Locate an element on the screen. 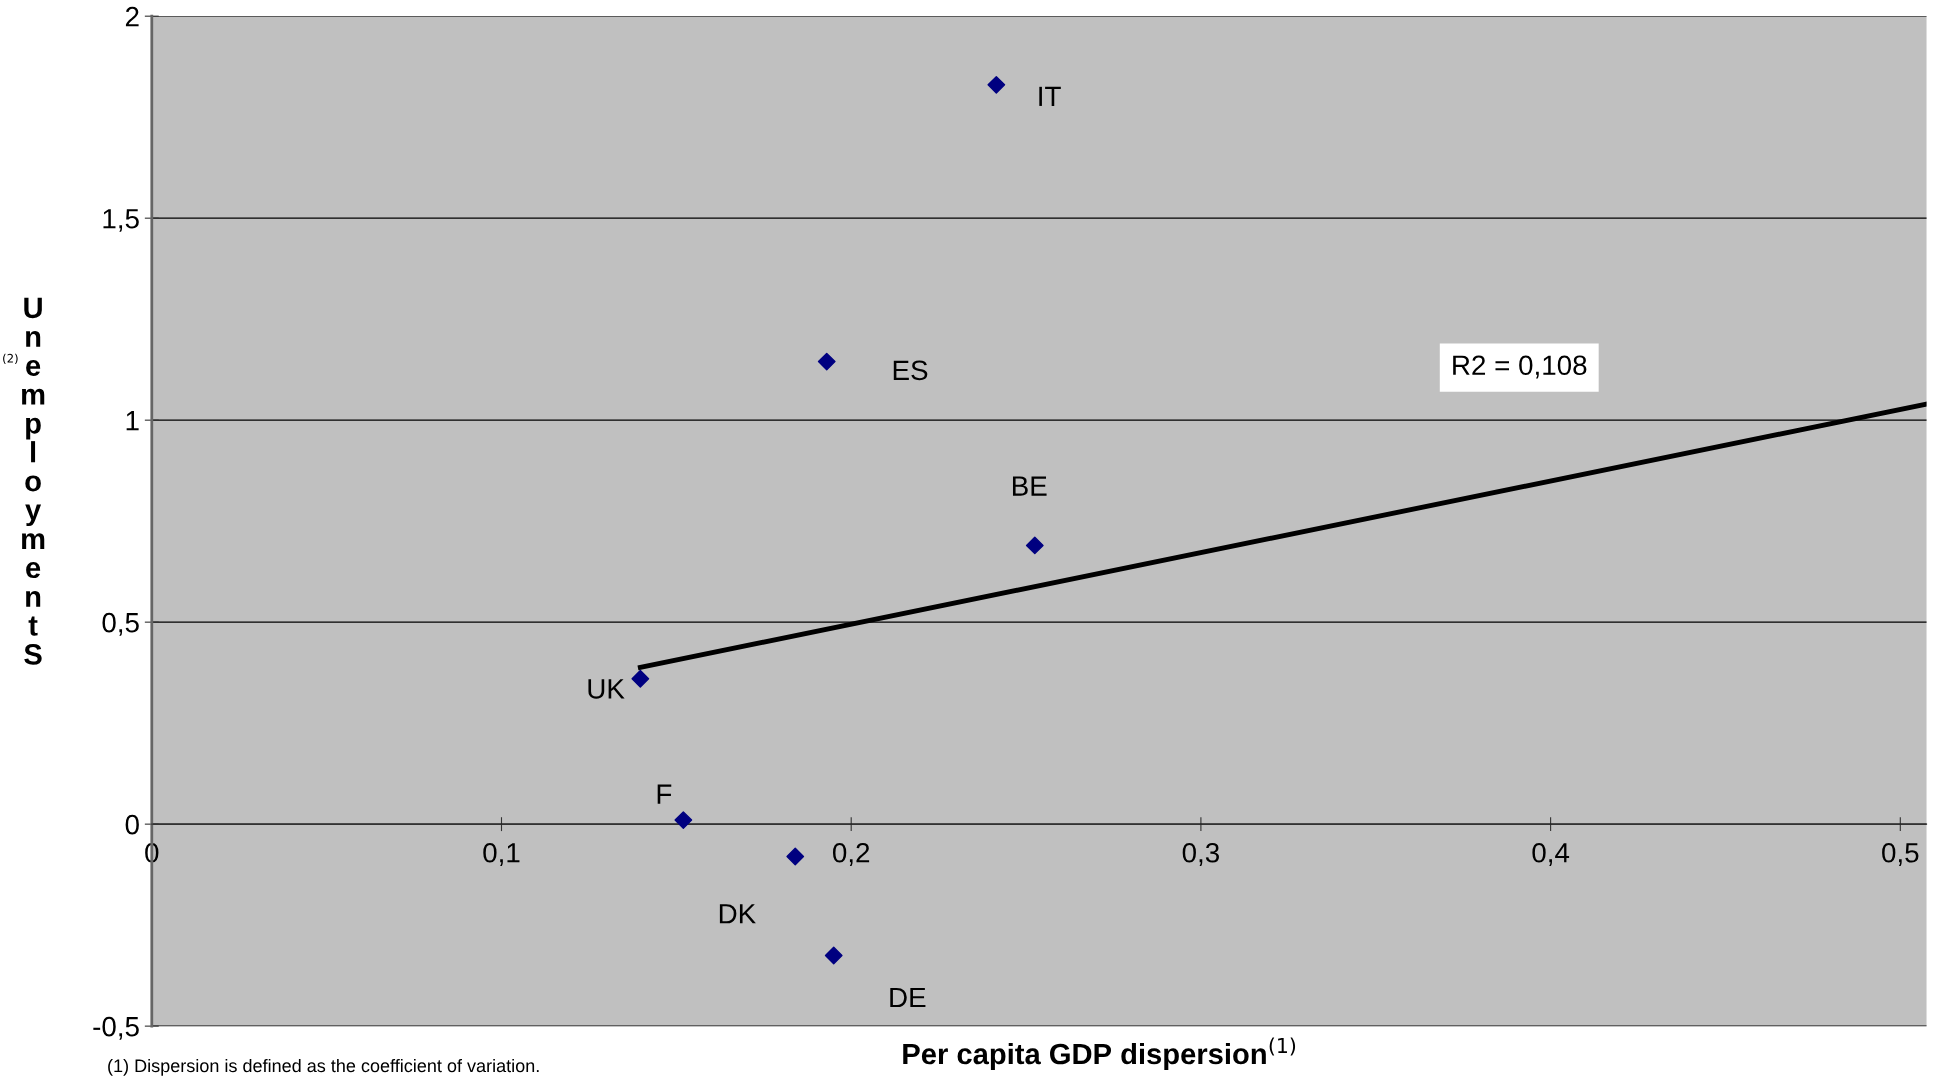 Image resolution: width=1946 pixels, height=1079 pixels. annotation: BE is located at coordinates (1029, 486).